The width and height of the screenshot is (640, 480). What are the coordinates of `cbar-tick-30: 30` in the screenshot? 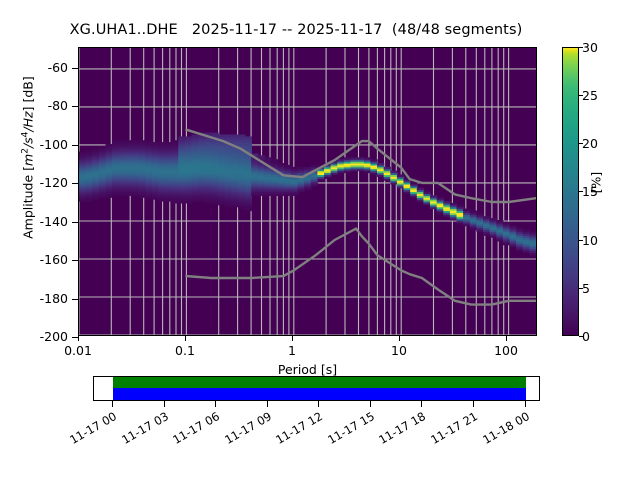 It's located at (590, 47).